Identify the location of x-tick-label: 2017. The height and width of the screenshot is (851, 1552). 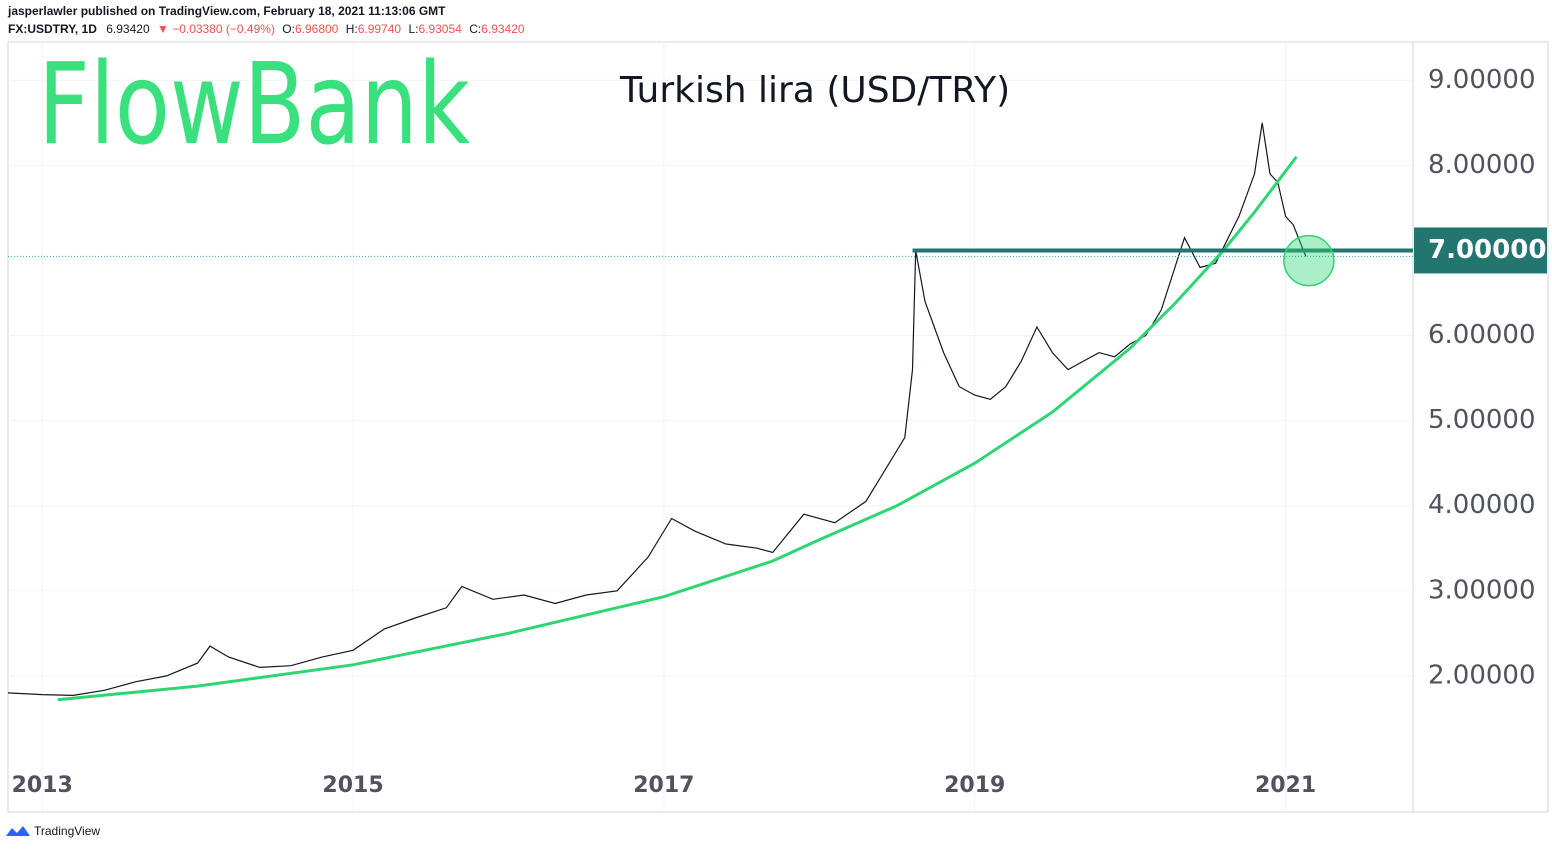
(663, 785).